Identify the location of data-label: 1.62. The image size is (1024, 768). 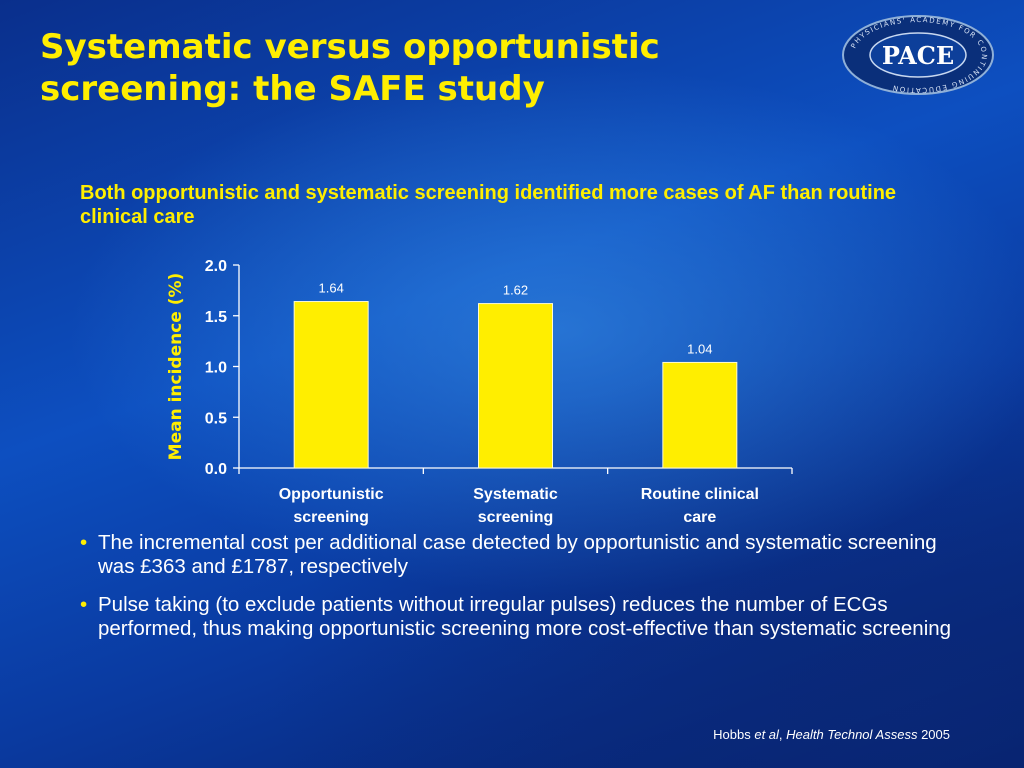
(515, 290).